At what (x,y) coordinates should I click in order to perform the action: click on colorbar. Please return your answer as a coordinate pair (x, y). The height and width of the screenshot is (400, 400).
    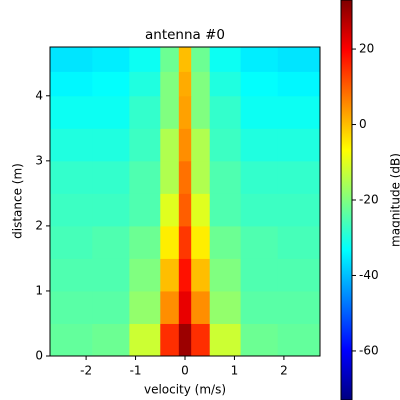
    Looking at the image, I should click on (346, 200).